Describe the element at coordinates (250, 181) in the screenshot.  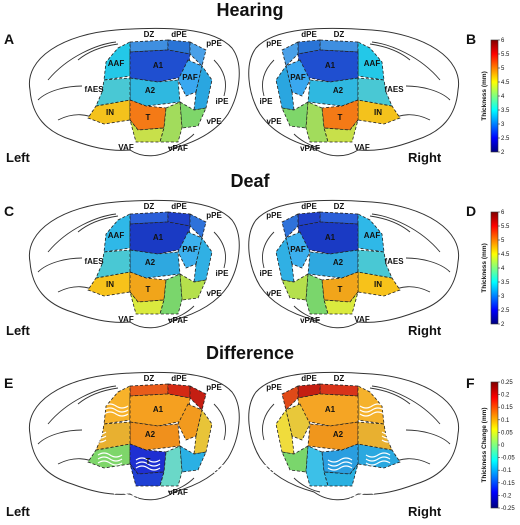
I see `section-title-deaf: Deaf` at that location.